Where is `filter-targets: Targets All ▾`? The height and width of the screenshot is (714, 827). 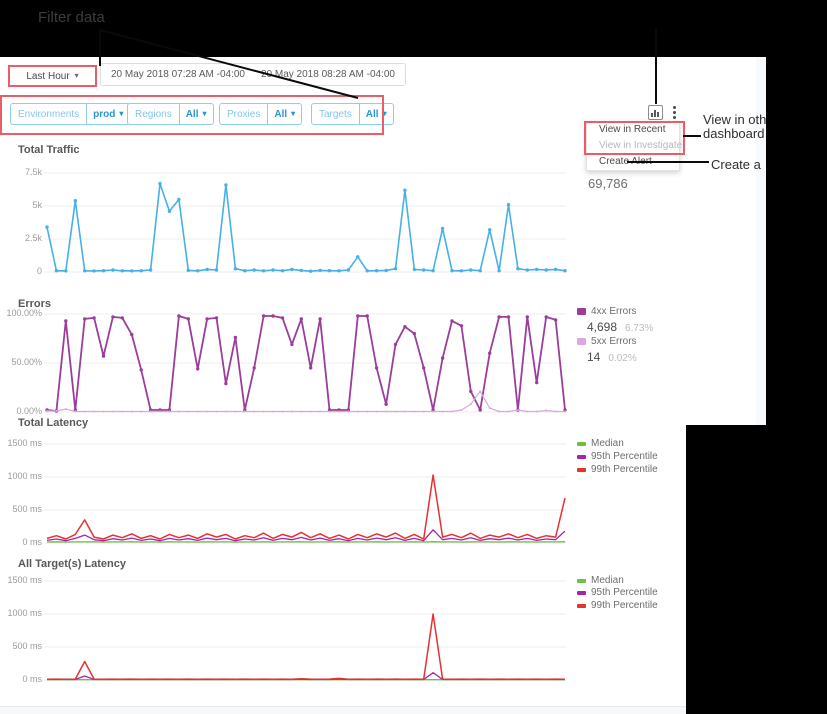 filter-targets: Targets All ▾ is located at coordinates (352, 114).